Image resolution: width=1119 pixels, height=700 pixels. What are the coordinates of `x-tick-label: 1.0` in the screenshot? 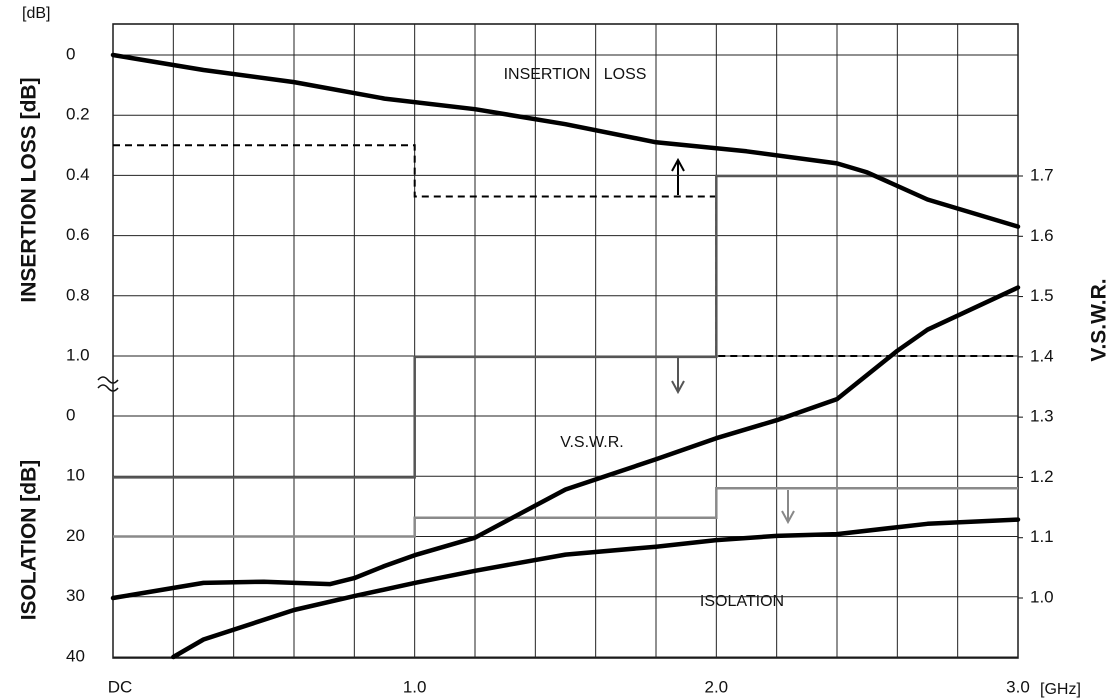 It's located at (415, 686).